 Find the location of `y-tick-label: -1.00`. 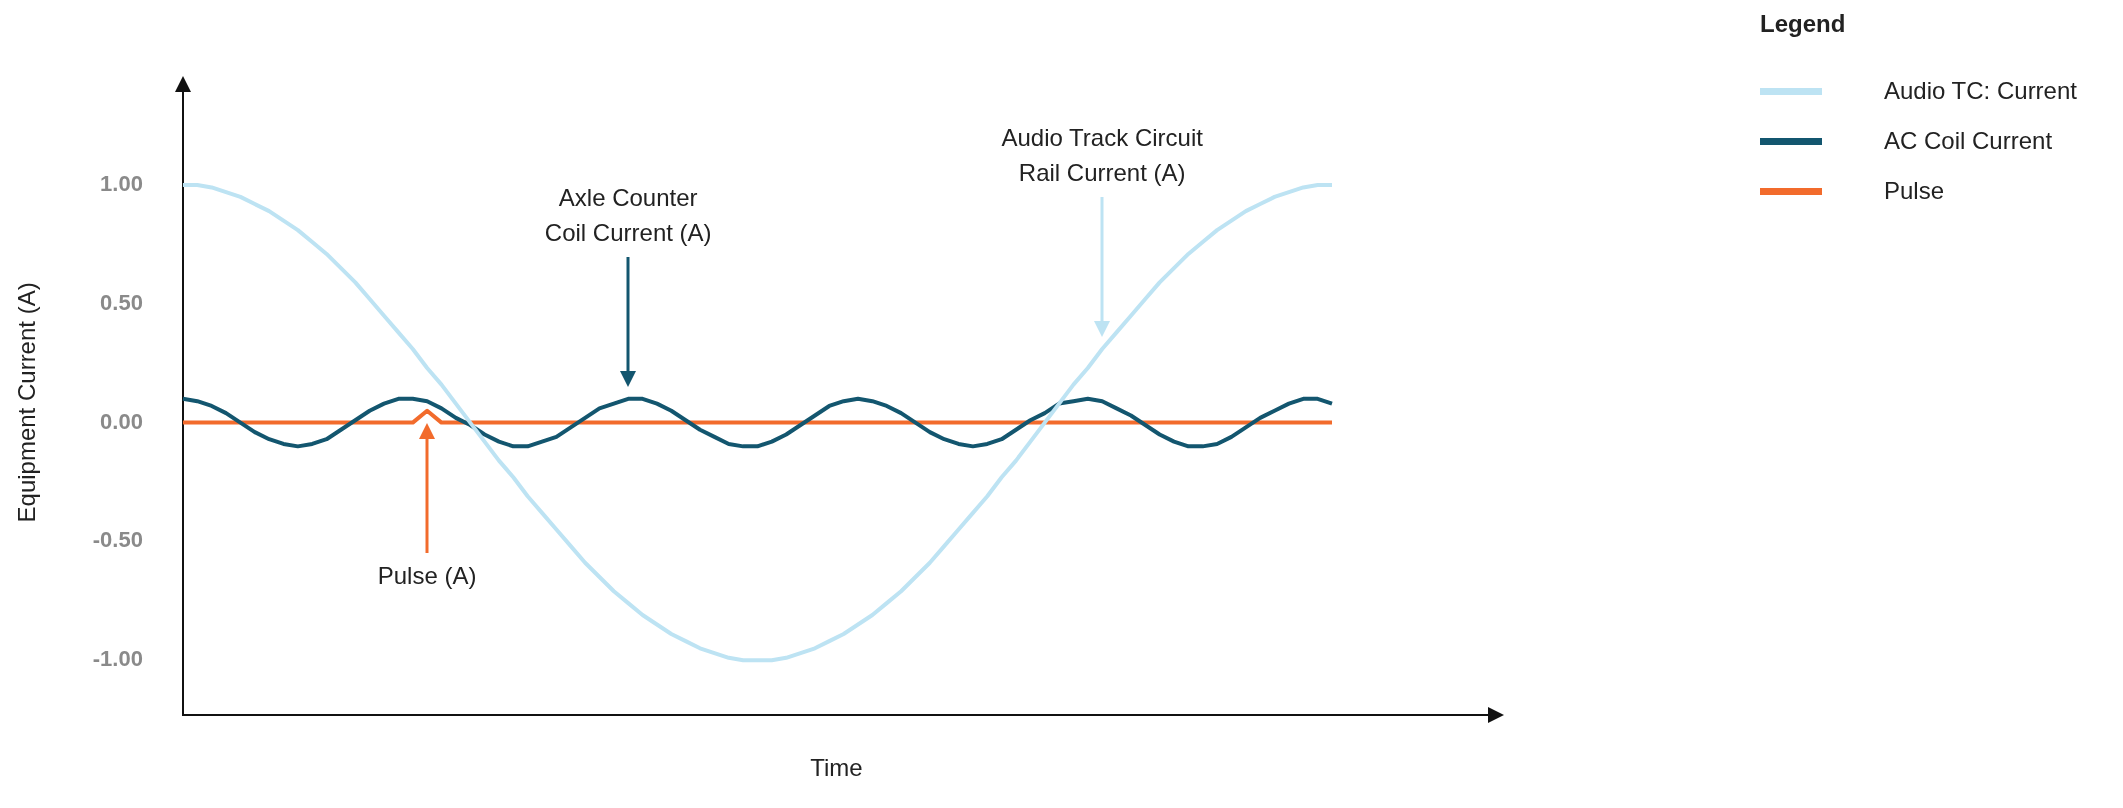

y-tick-label: -1.00 is located at coordinates (117, 659).